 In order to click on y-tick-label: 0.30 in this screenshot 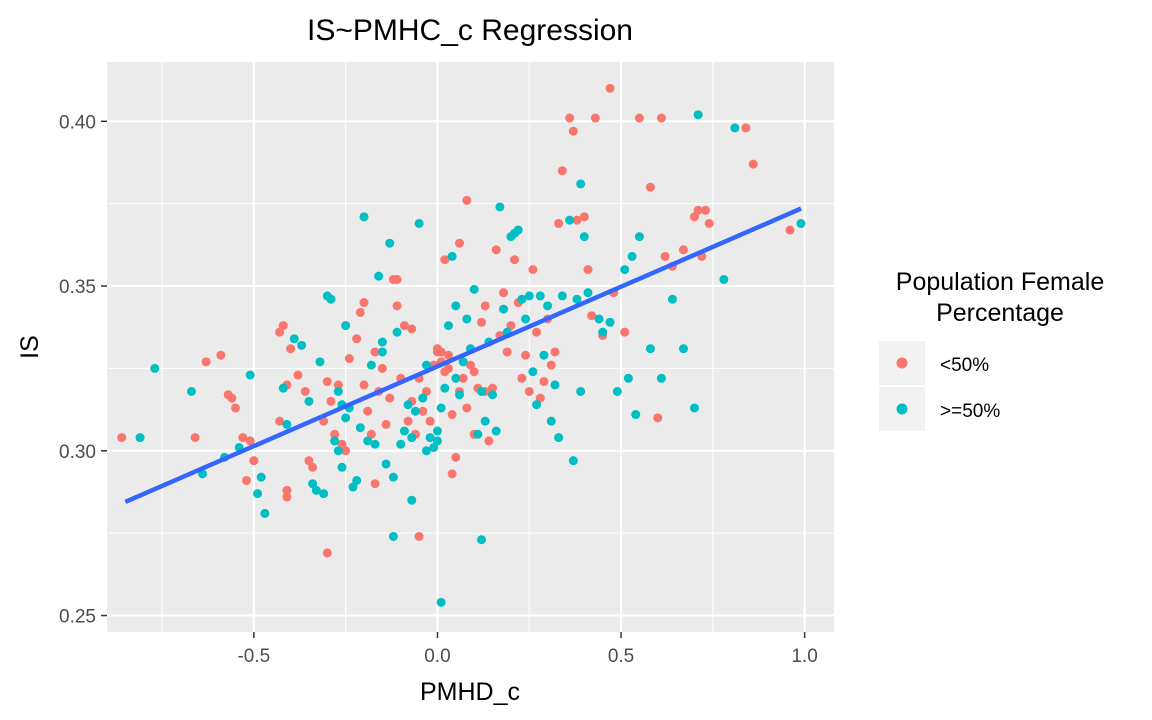, I will do `click(77, 452)`.